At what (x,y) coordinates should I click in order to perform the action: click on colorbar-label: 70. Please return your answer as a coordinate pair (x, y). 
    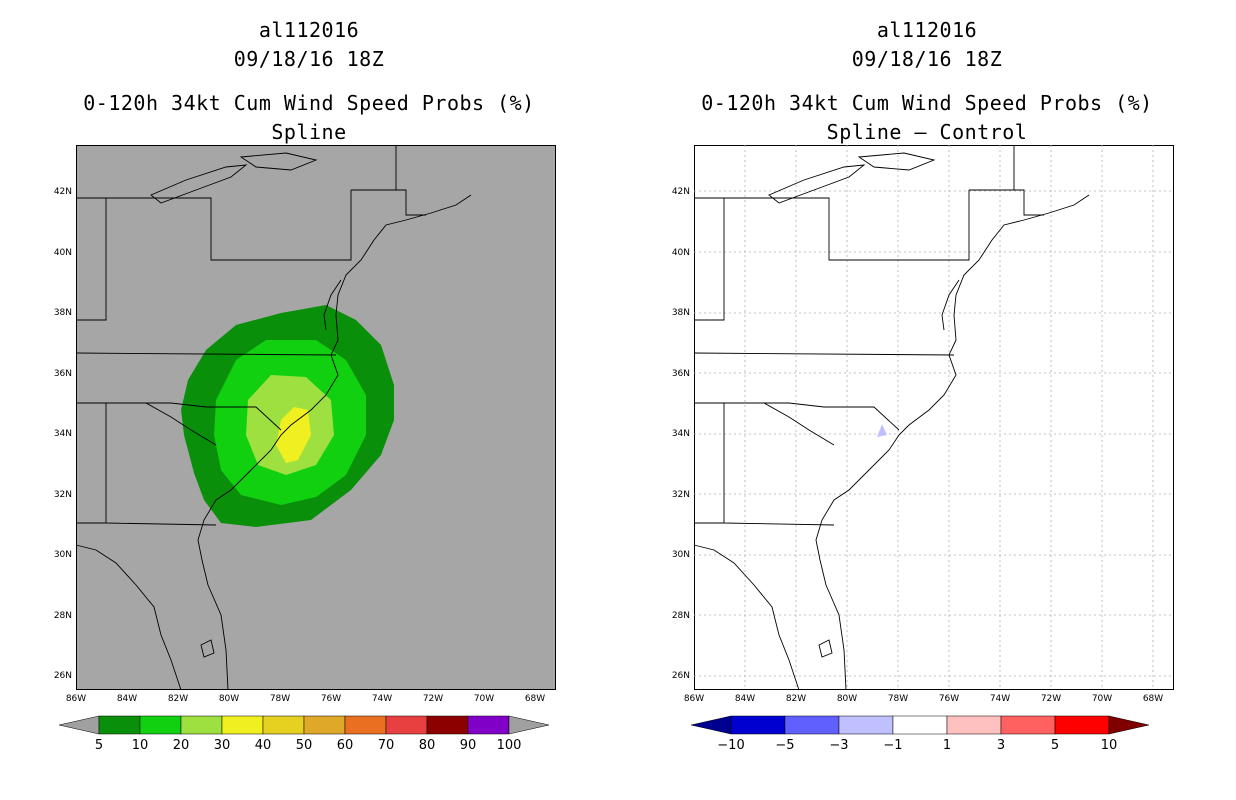
    Looking at the image, I should click on (386, 745).